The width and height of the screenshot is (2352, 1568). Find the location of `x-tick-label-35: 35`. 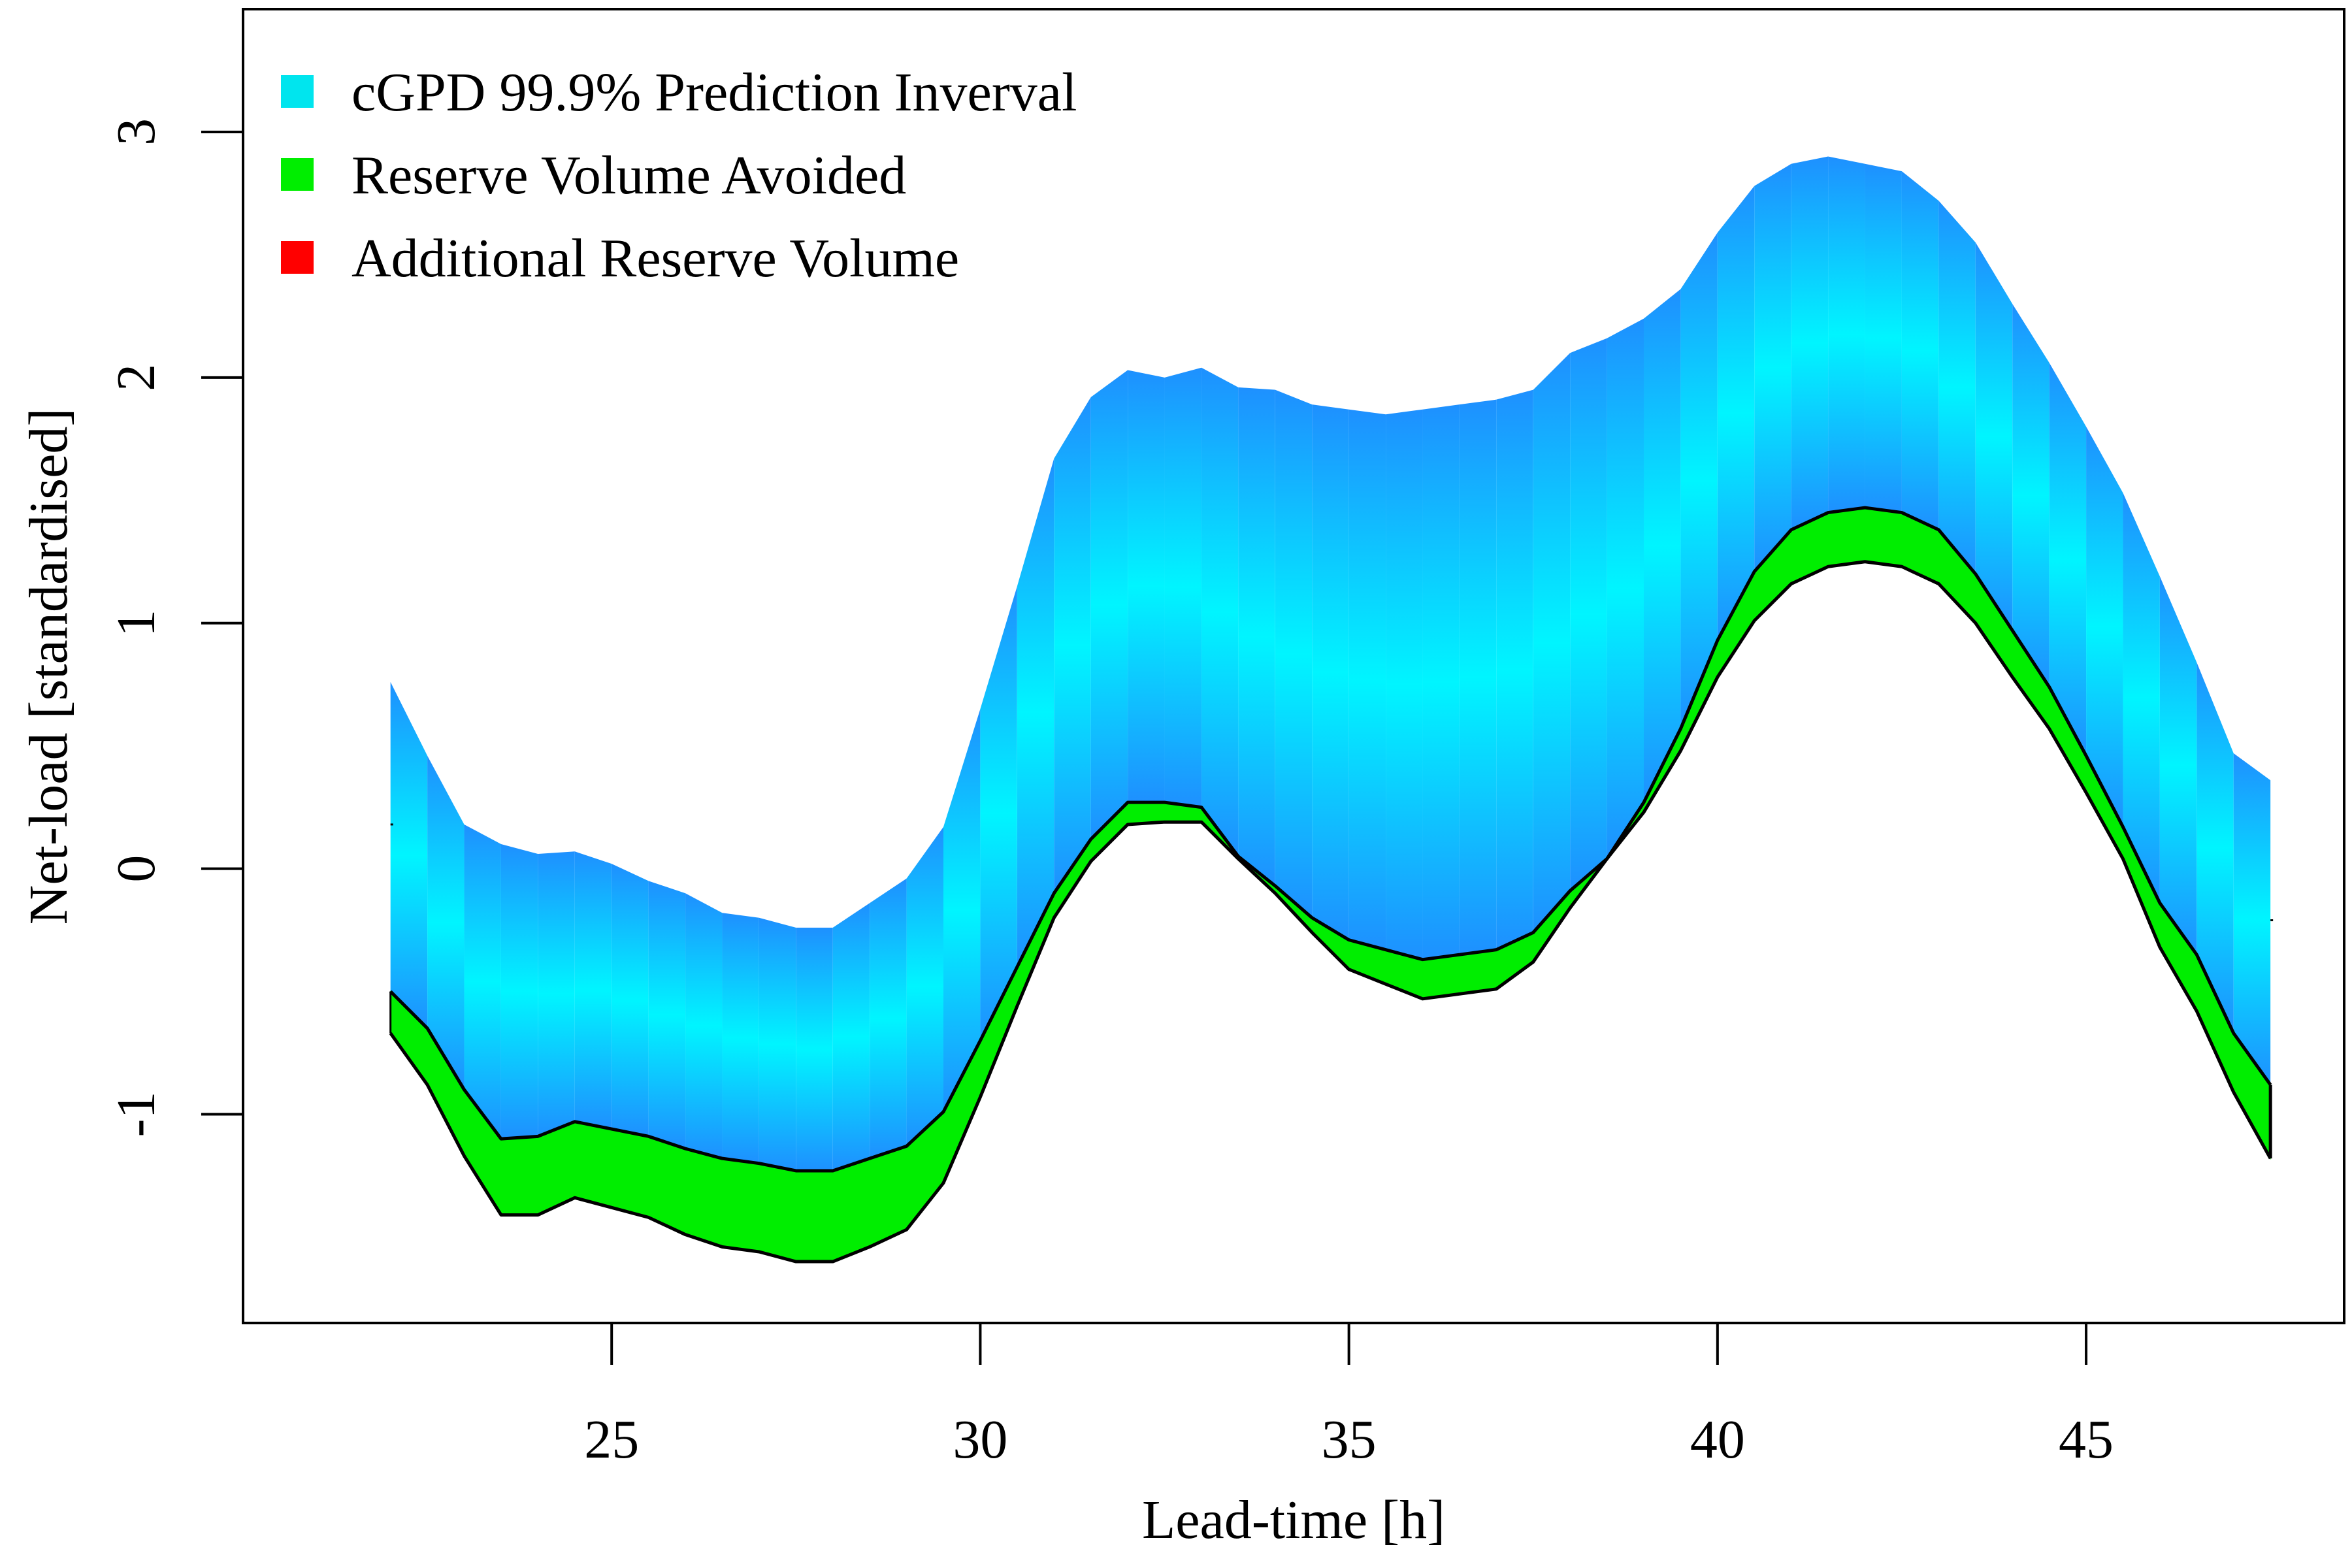

x-tick-label-35: 35 is located at coordinates (1349, 1439).